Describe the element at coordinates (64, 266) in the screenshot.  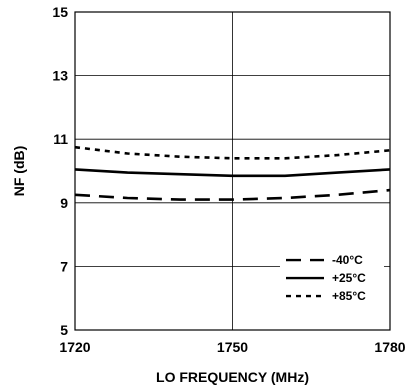
I see `y-tick-label-7: 7` at that location.